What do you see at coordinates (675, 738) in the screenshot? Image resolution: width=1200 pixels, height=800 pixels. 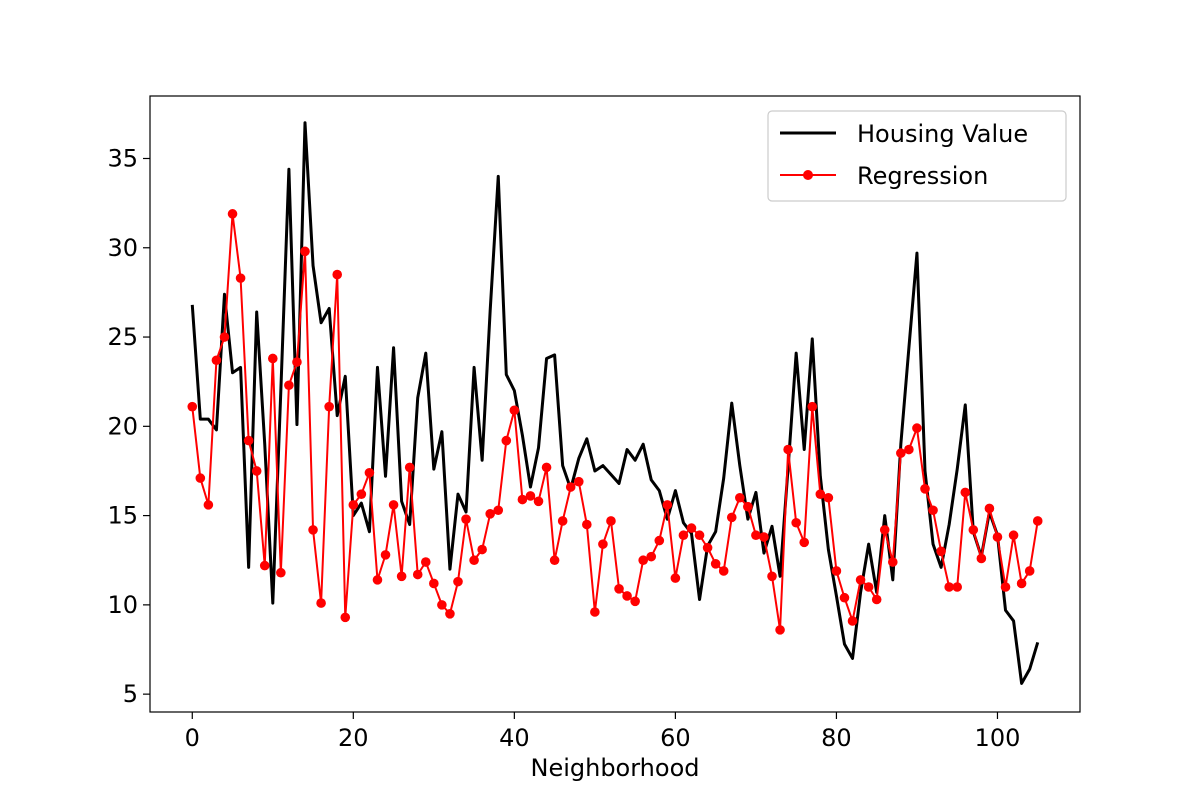 I see `x-tick-label: 60` at bounding box center [675, 738].